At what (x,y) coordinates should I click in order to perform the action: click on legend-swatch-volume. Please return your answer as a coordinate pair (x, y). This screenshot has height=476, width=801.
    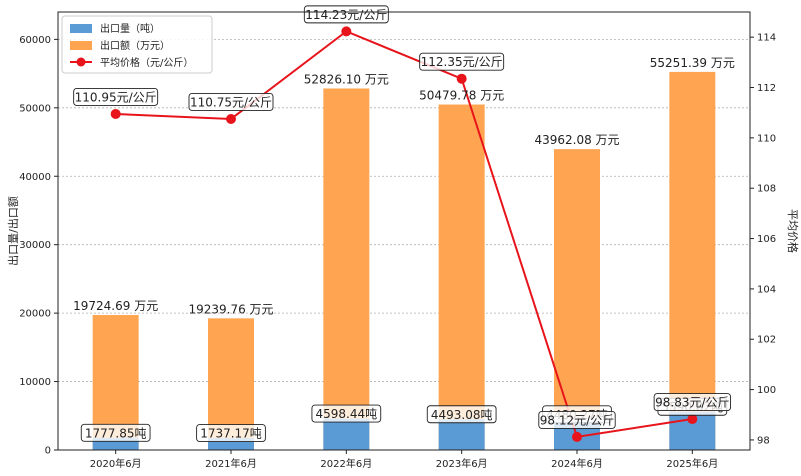
    Looking at the image, I should click on (81, 28).